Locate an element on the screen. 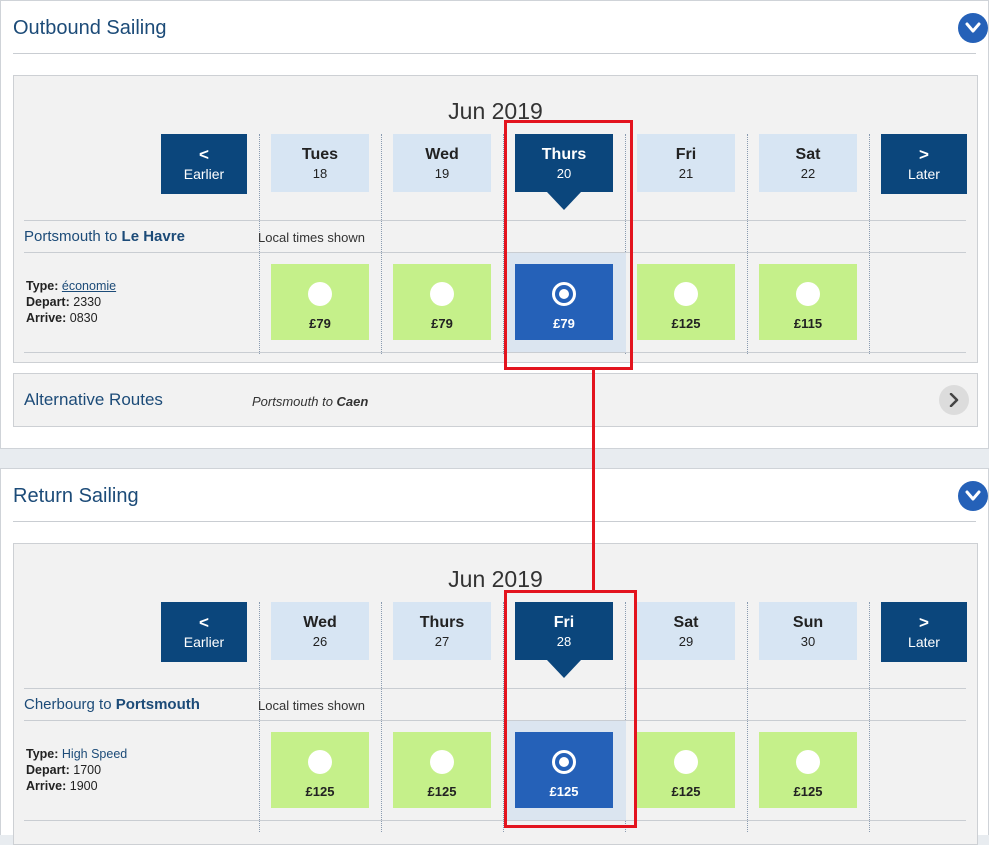 This screenshot has width=989, height=845. return-title: Return Sailing is located at coordinates (76, 496).